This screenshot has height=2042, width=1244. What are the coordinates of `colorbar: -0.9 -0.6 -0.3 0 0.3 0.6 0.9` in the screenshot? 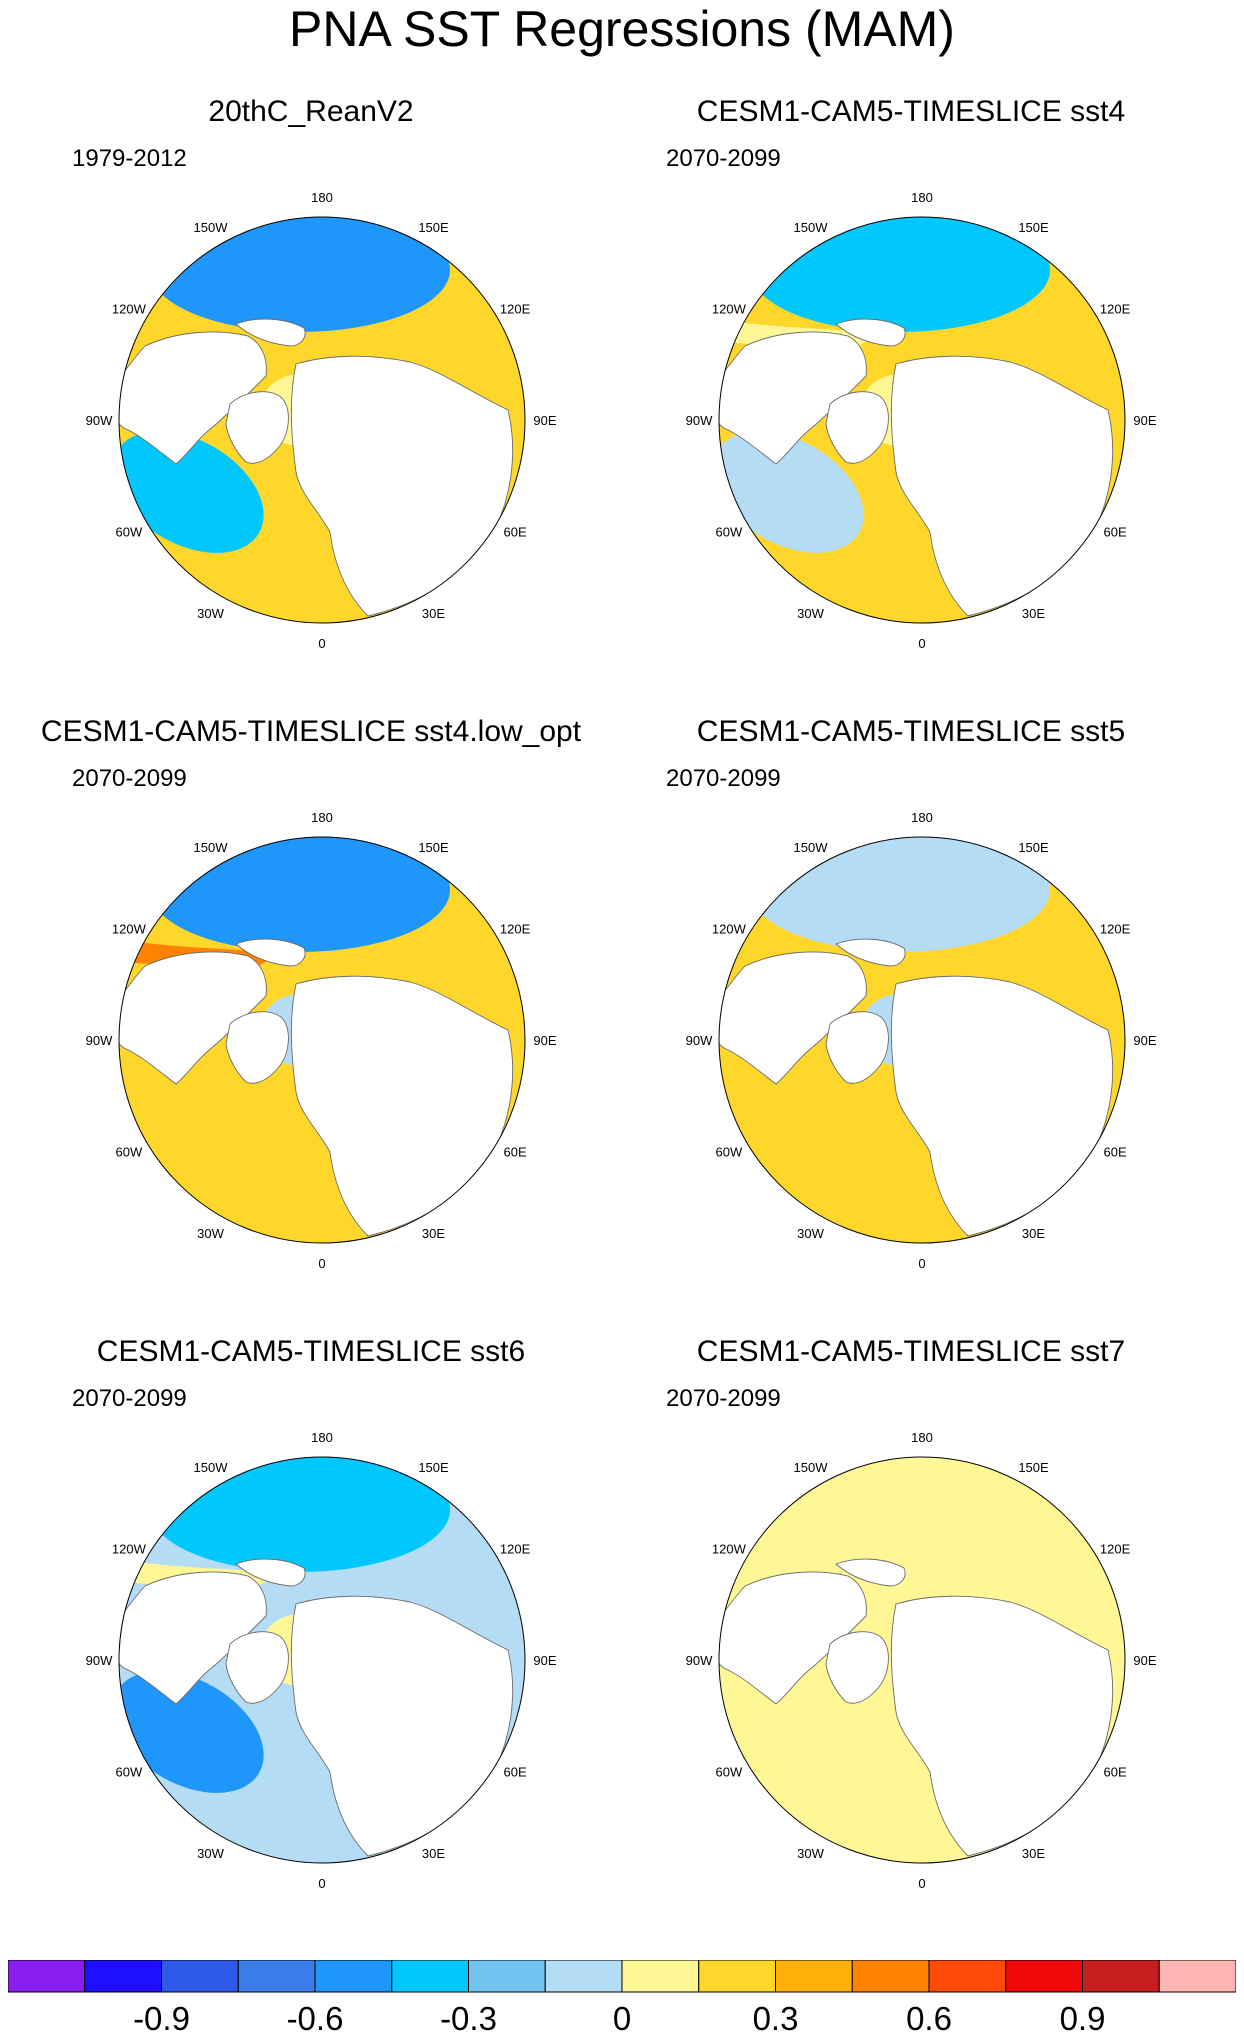 It's located at (622, 1999).